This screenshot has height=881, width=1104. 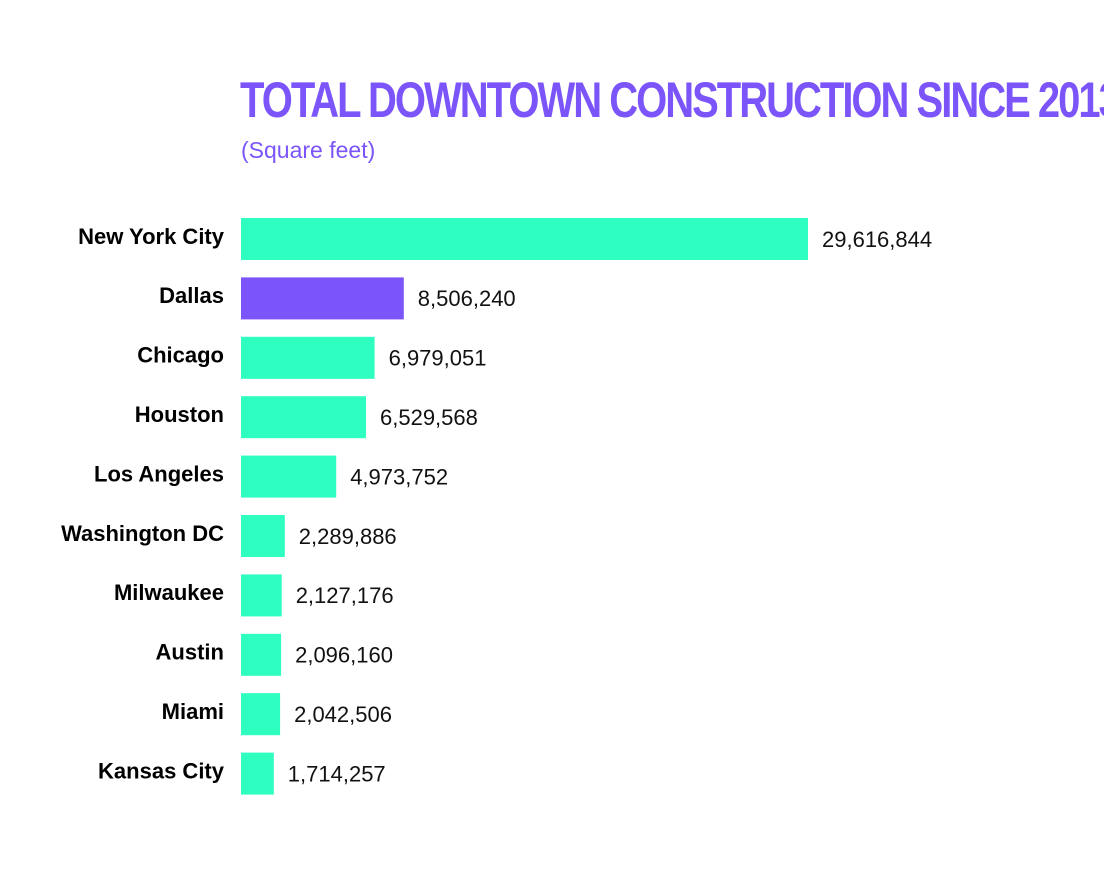 I want to click on category-label-new-york-city: New York City, so click(x=151, y=236).